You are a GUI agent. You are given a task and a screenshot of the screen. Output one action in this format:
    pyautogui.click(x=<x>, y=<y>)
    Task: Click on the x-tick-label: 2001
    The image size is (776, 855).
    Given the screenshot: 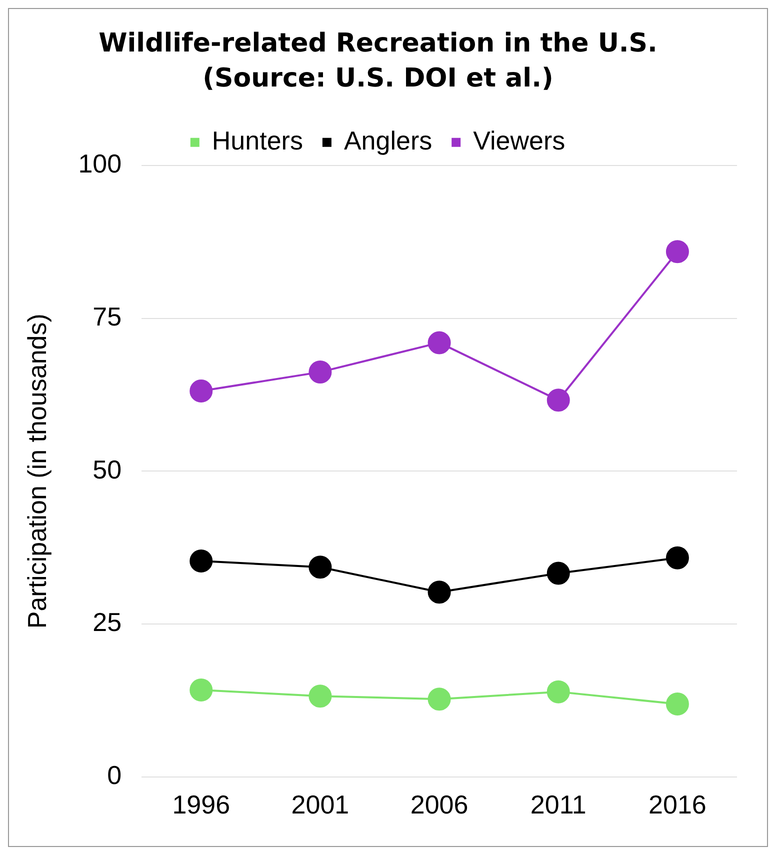 What is the action you would take?
    pyautogui.click(x=320, y=805)
    